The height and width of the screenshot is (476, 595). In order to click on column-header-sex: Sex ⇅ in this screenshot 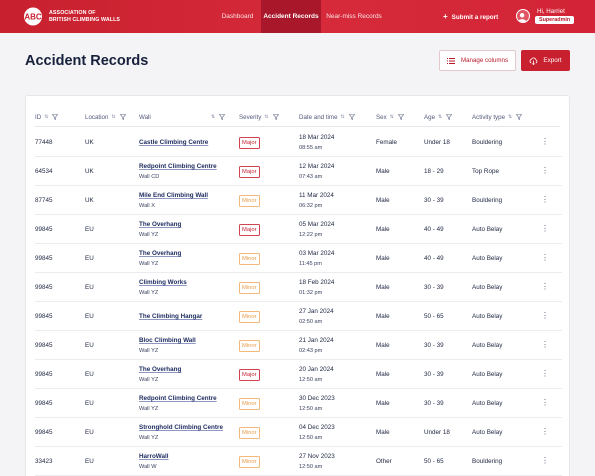, I will do `click(390, 117)`.